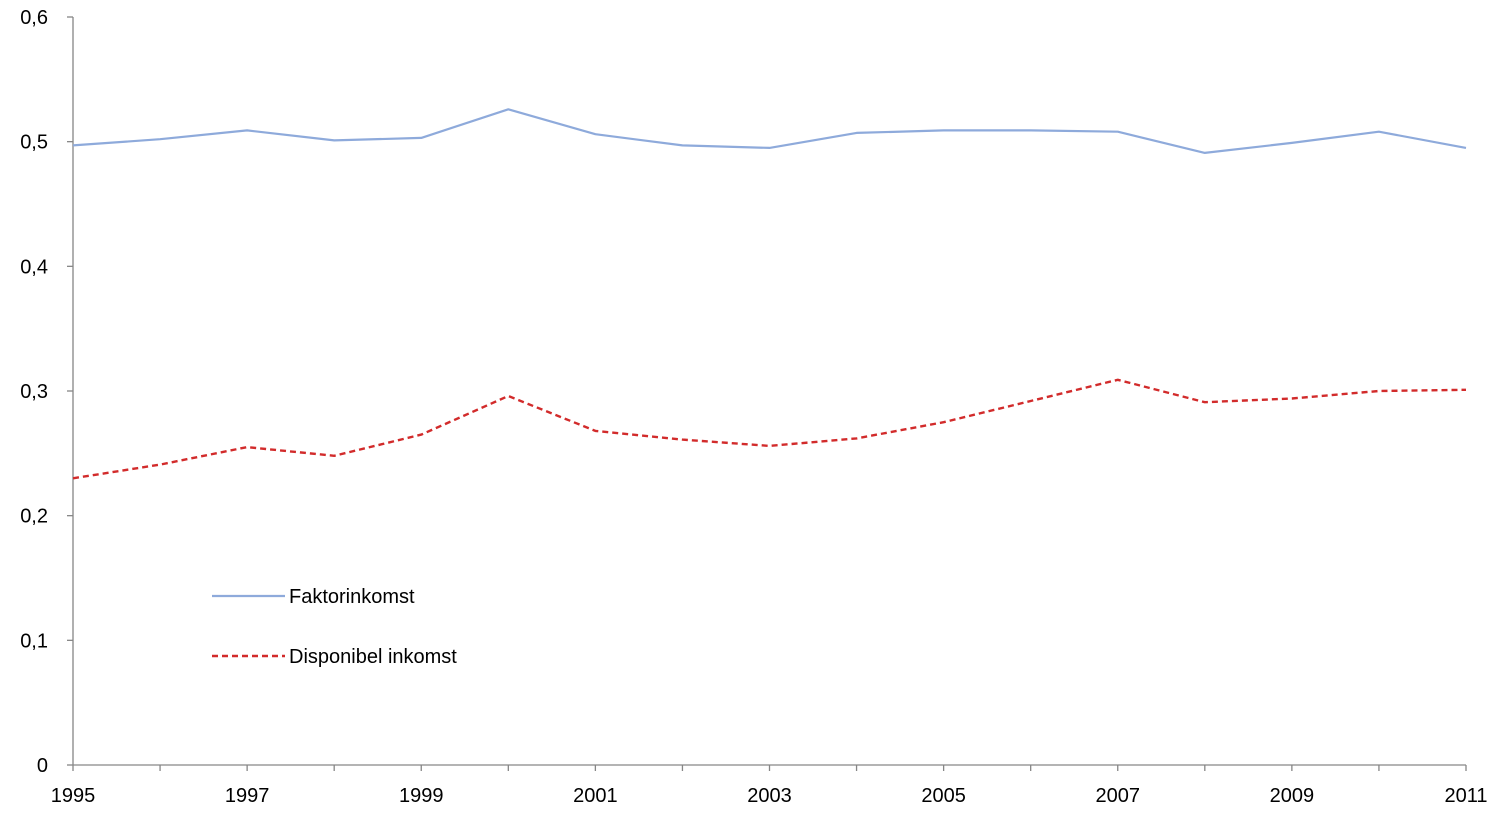 The image size is (1501, 815). What do you see at coordinates (34, 18) in the screenshot?
I see `y-tick-label: 0,6` at bounding box center [34, 18].